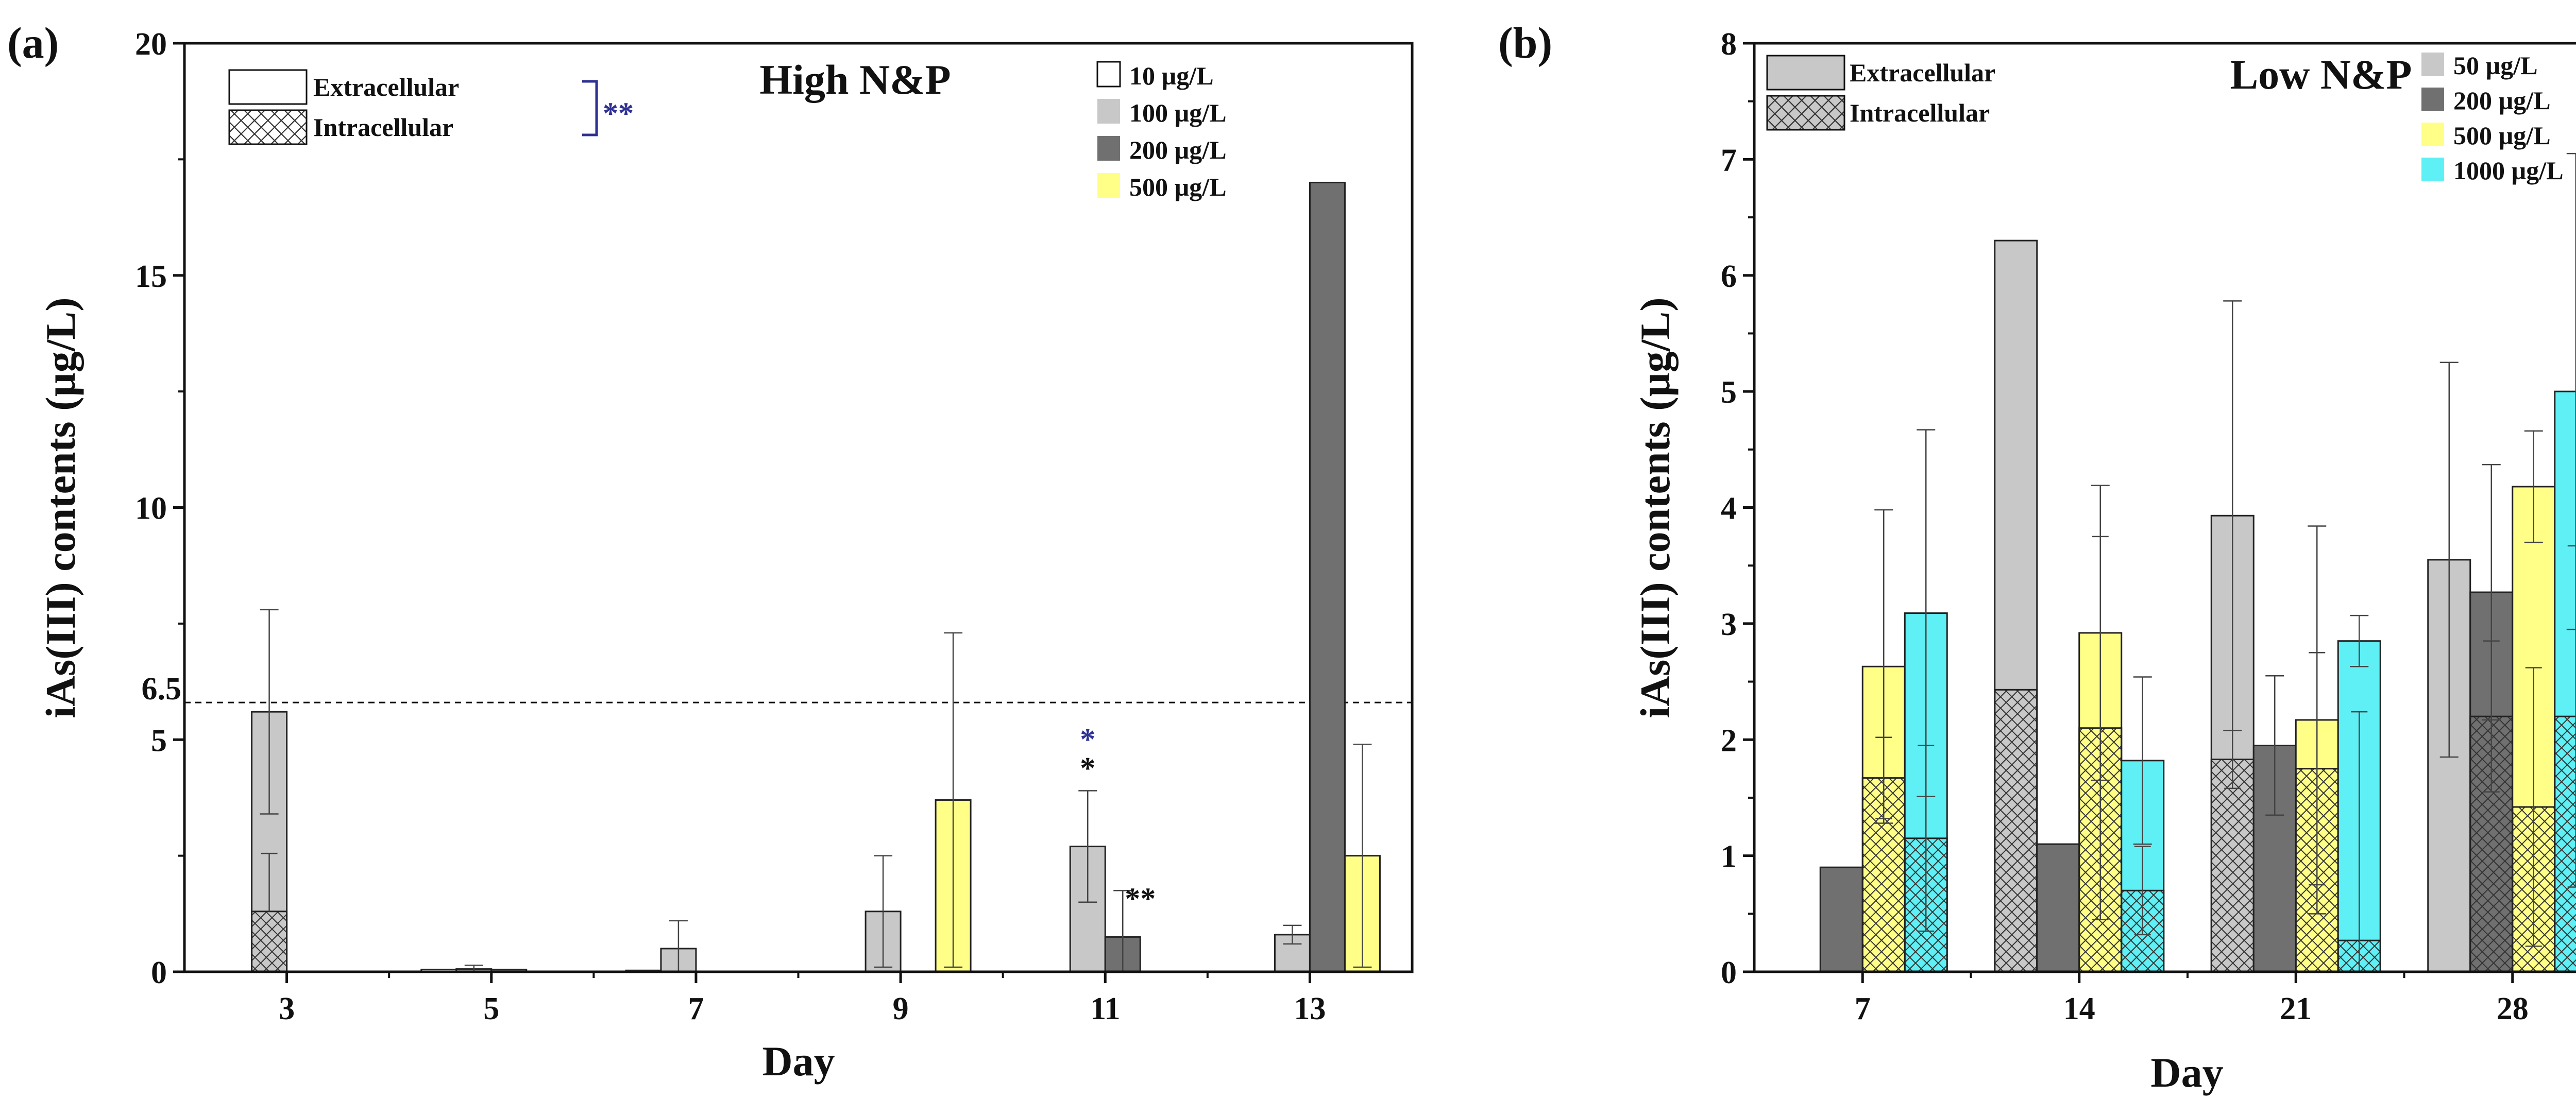 This screenshot has height=1099, width=2576. Describe the element at coordinates (151, 276) in the screenshot. I see `y-tick-label-15: 15` at that location.